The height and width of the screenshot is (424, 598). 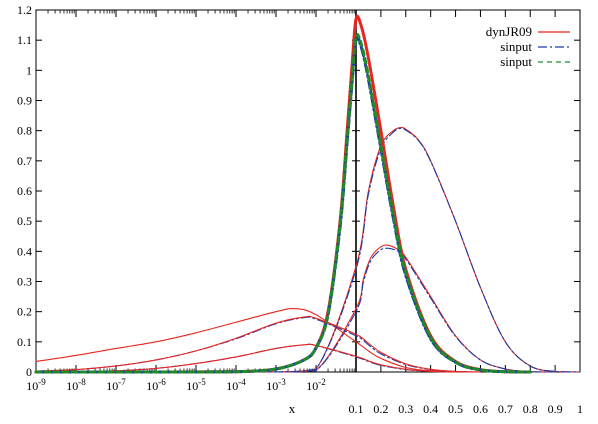 What do you see at coordinates (24, 131) in the screenshot?
I see `y-tick-label: 0.8` at bounding box center [24, 131].